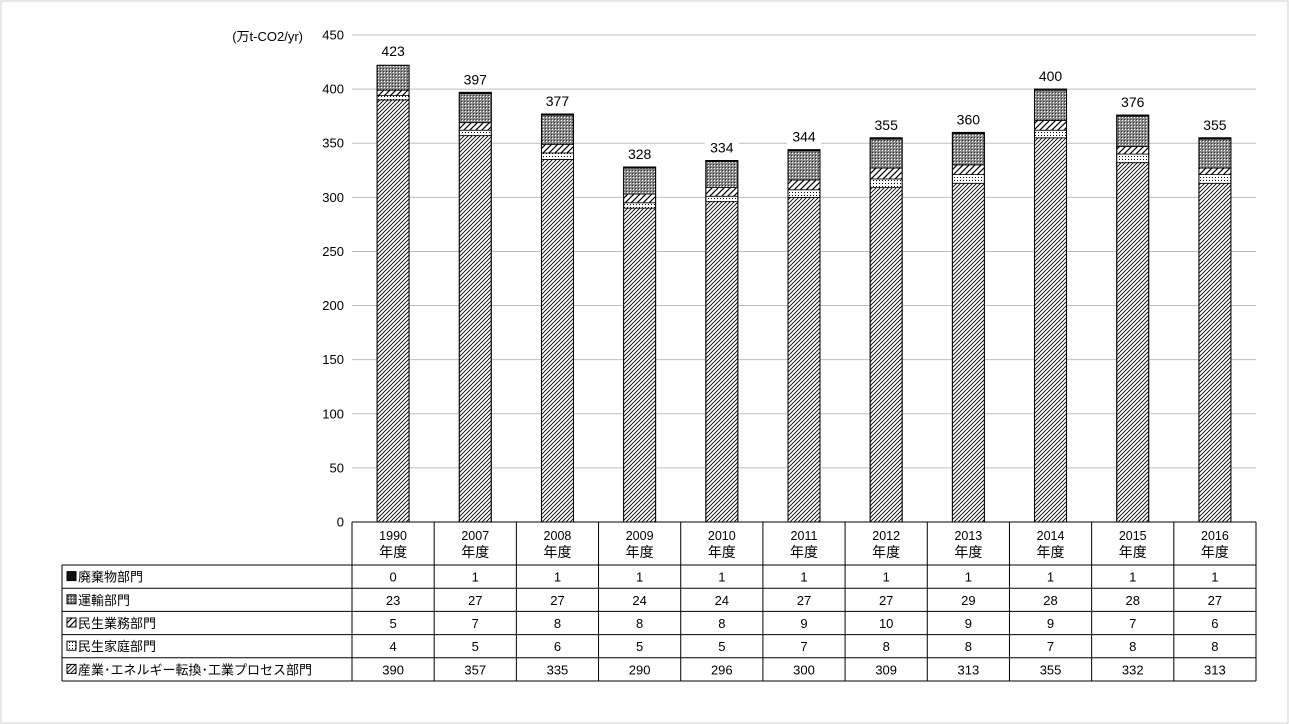 The height and width of the screenshot is (724, 1289). What do you see at coordinates (1051, 536) in the screenshot?
I see `x-tick-label: 2014` at bounding box center [1051, 536].